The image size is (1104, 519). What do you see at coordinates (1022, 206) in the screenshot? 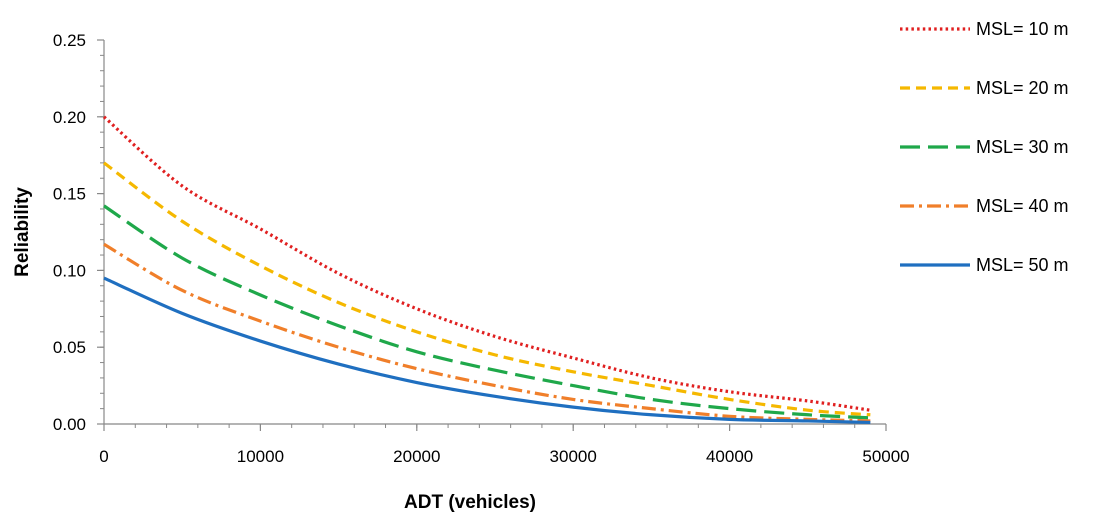
I see `legend-label-4: MSL= 40 m` at bounding box center [1022, 206].